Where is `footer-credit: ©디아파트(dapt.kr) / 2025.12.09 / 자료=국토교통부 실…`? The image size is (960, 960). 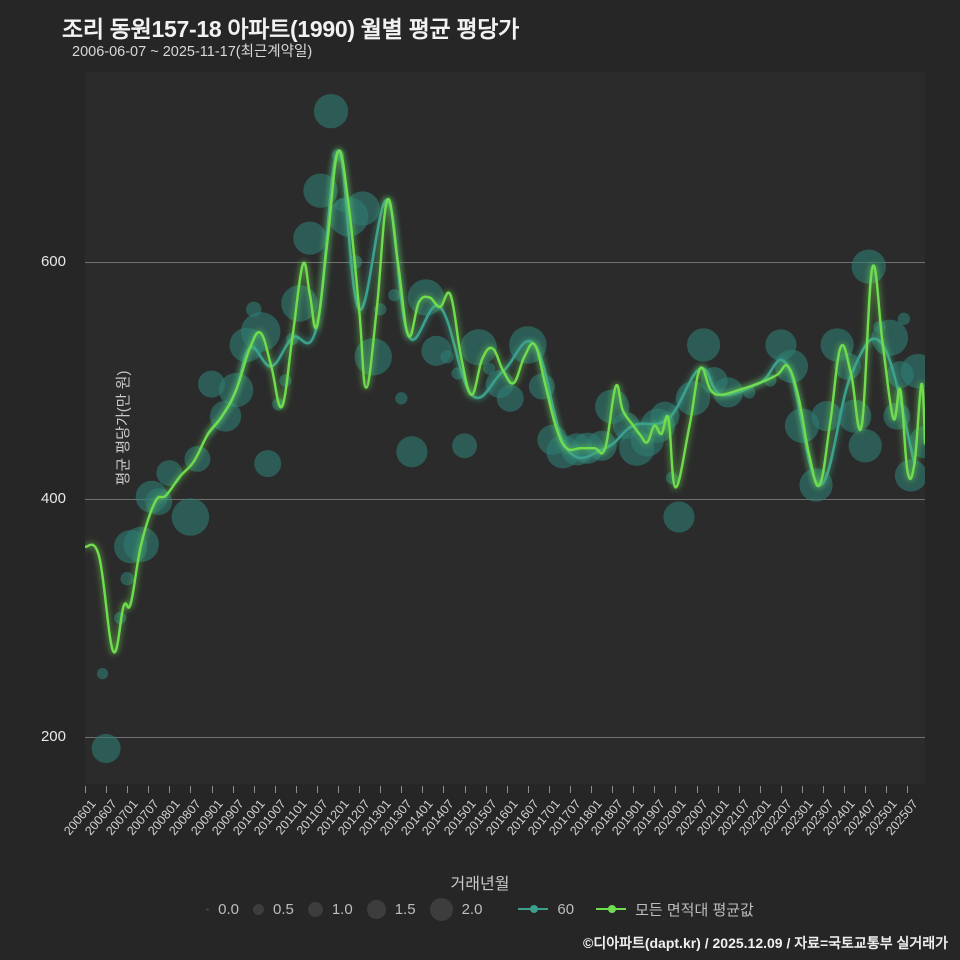
footer-credit: ©디아파트(dapt.kr) / 2025.12.09 / 자료=국토교통부 실… is located at coordinates (765, 943).